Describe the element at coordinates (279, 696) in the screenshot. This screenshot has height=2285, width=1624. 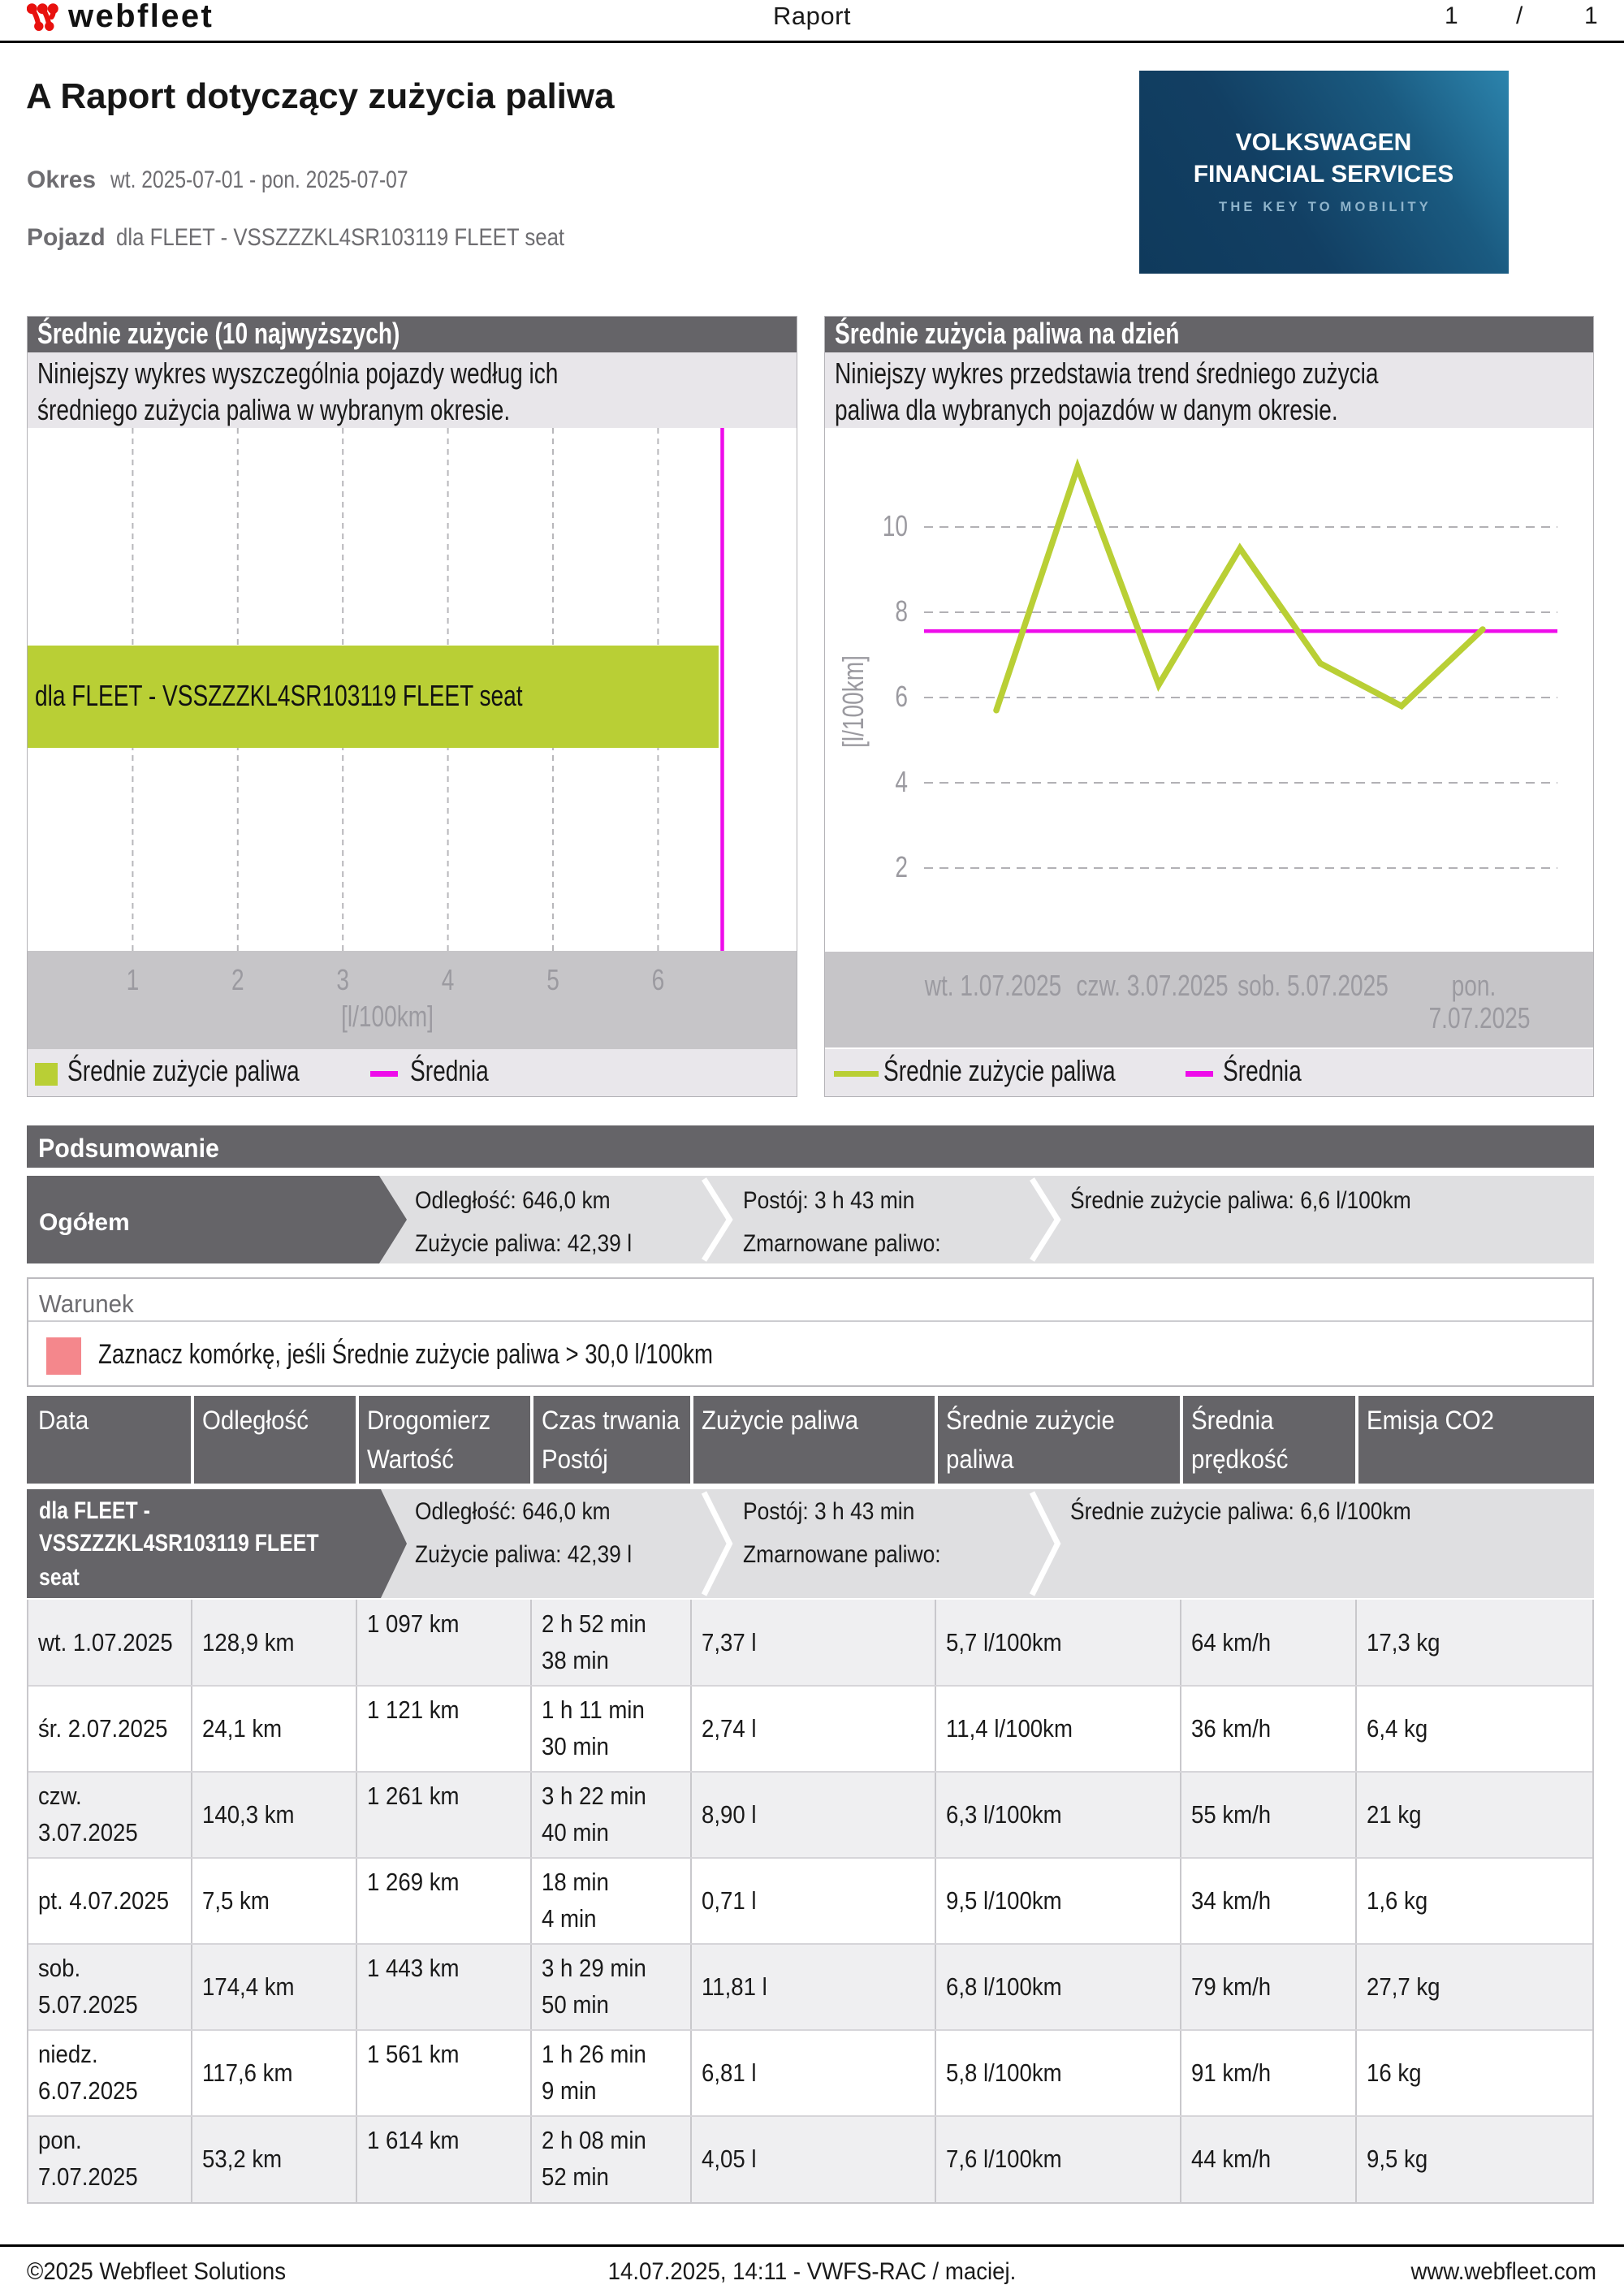
I see `svg-text:dla FLEET - VSSZZZKL4SR103119: dla FLEET - VSSZZZKL4SR103119 FLEET seat` at that location.